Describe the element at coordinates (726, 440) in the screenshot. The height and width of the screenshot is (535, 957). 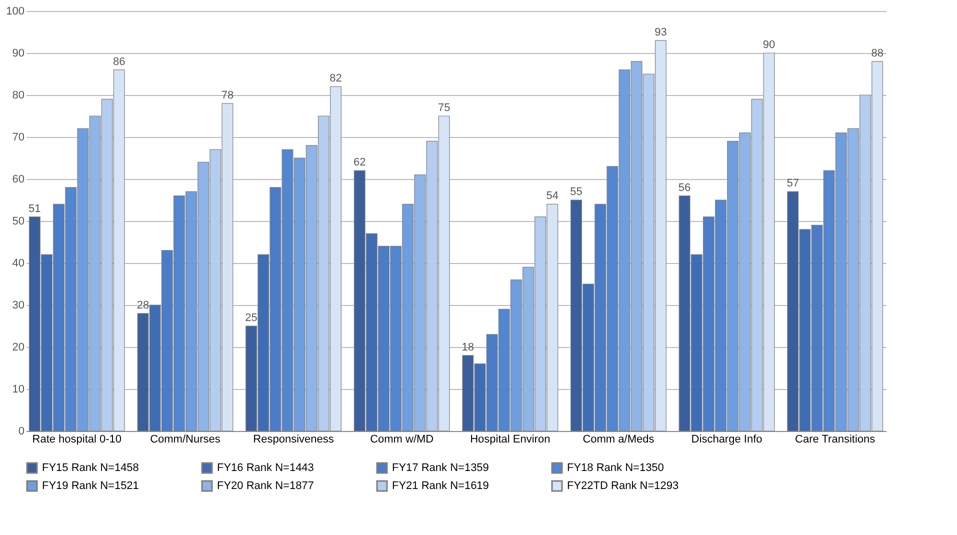
I see `x-tick-label: Discharge Info` at that location.